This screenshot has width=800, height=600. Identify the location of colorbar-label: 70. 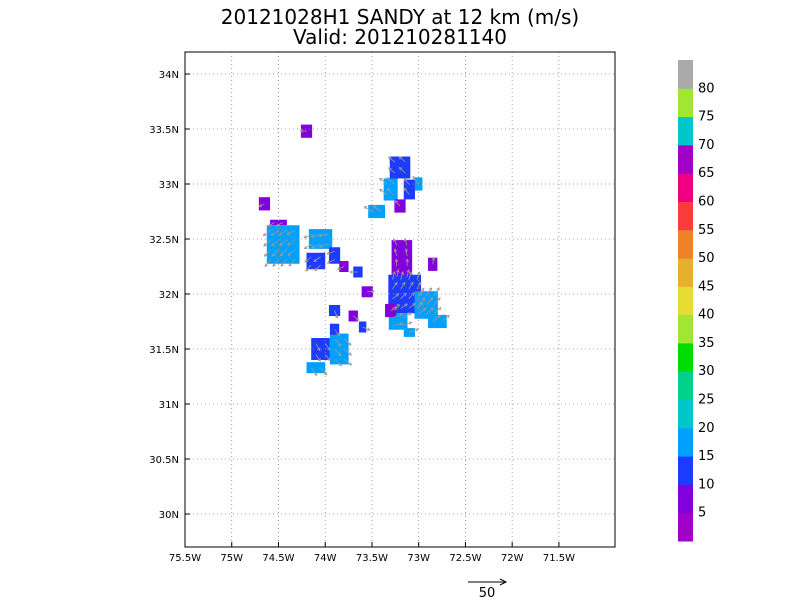
(706, 145).